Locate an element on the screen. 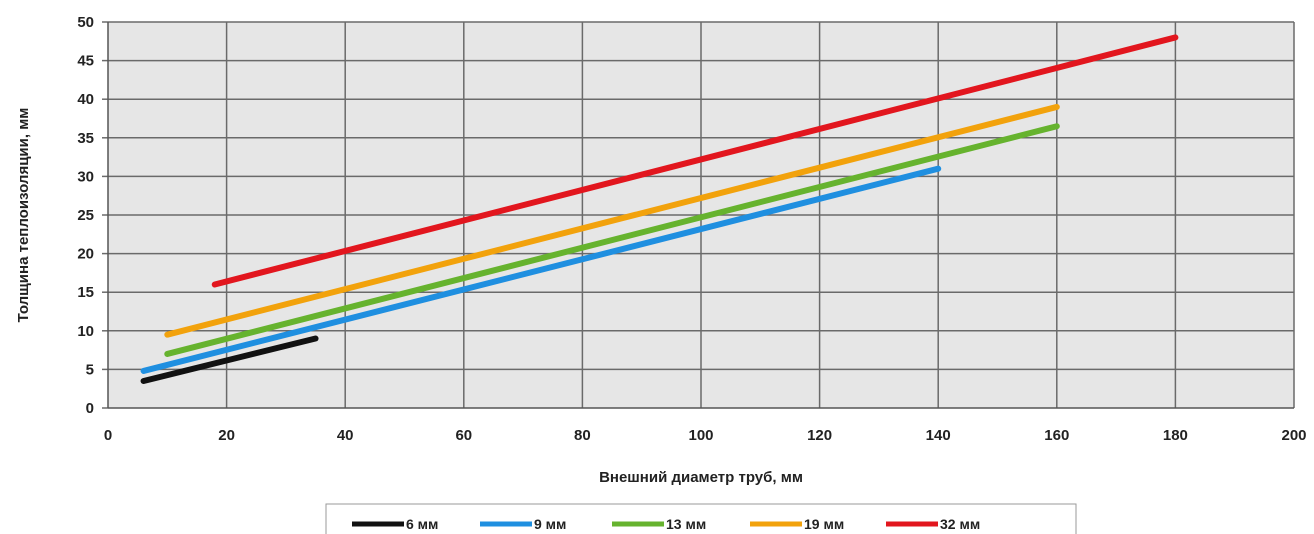 Image resolution: width=1314 pixels, height=534 pixels. legend-label: 9 мм is located at coordinates (550, 524).